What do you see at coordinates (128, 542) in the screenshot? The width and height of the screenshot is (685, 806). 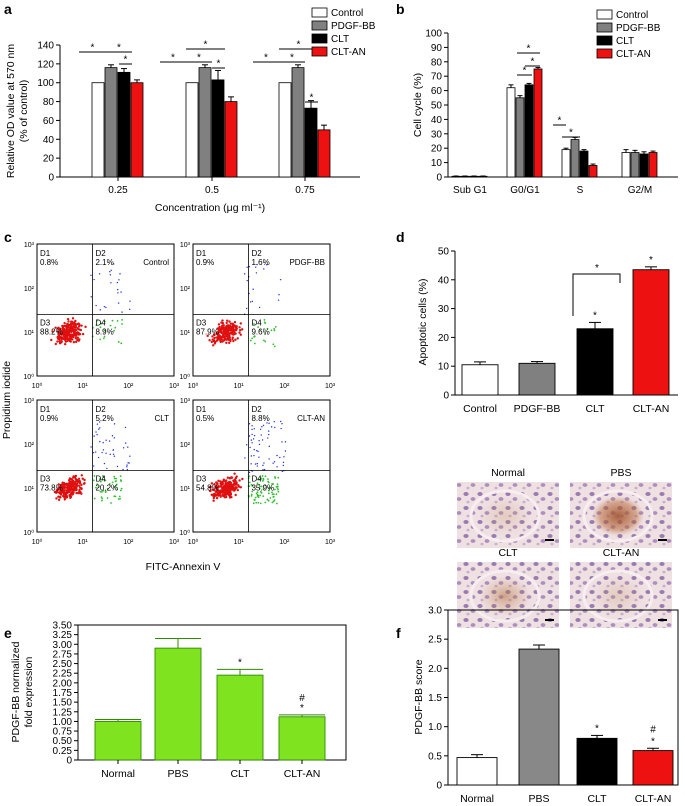 I see `c-x-tick-label: 10²` at bounding box center [128, 542].